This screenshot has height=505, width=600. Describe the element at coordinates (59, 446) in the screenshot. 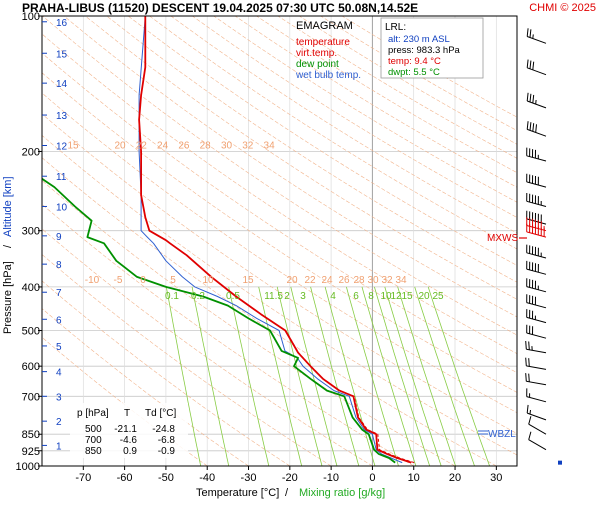

I see `altitude-tick-label: 1` at that location.